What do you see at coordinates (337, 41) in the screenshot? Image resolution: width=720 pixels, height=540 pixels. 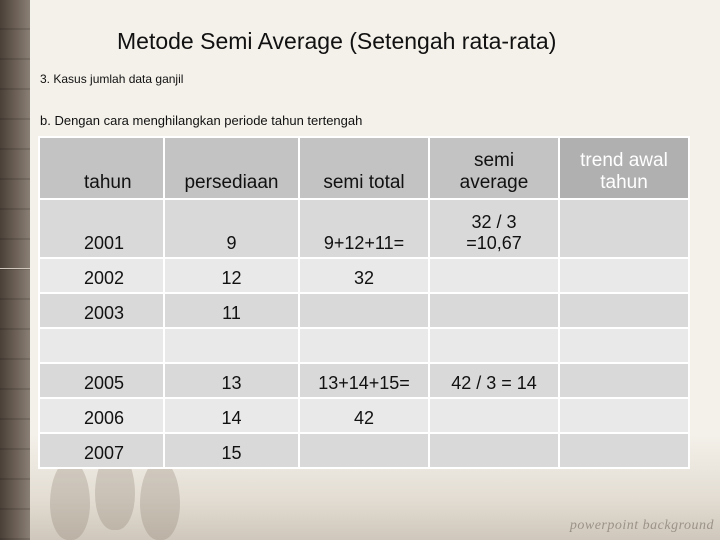 I see `slide-title: Metode Semi Average (Setengah rata-rata)` at bounding box center [337, 41].